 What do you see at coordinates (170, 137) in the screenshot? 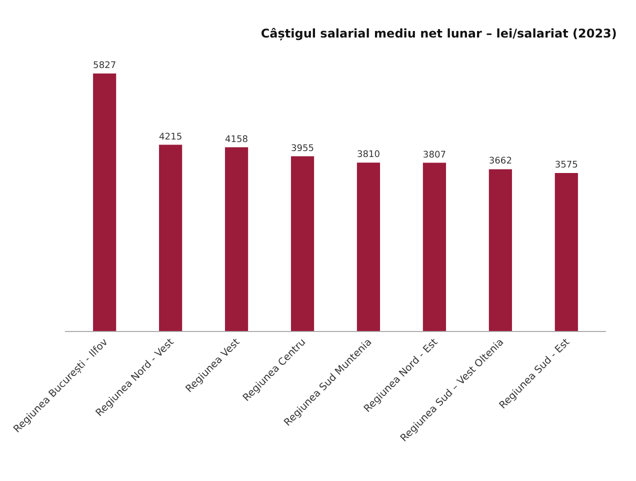
I see `data-label: 4215` at bounding box center [170, 137].